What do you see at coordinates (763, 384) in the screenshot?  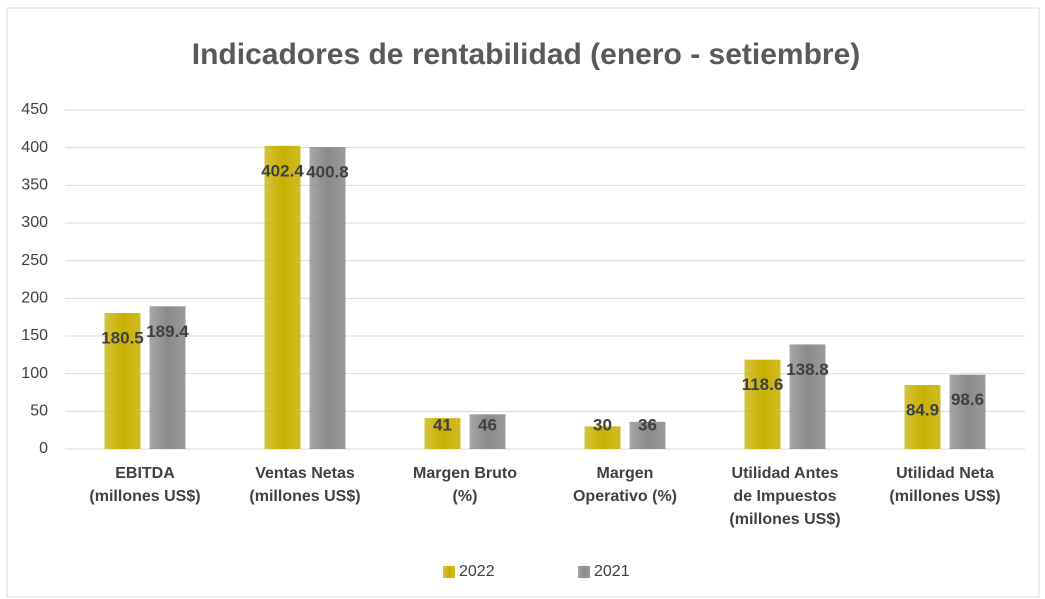 I see `data-label: 118.6` at bounding box center [763, 384].